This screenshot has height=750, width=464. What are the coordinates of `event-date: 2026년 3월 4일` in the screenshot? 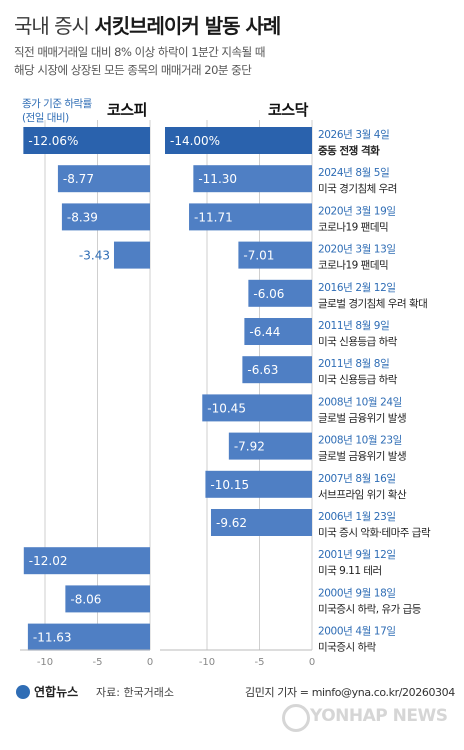 It's located at (353, 134).